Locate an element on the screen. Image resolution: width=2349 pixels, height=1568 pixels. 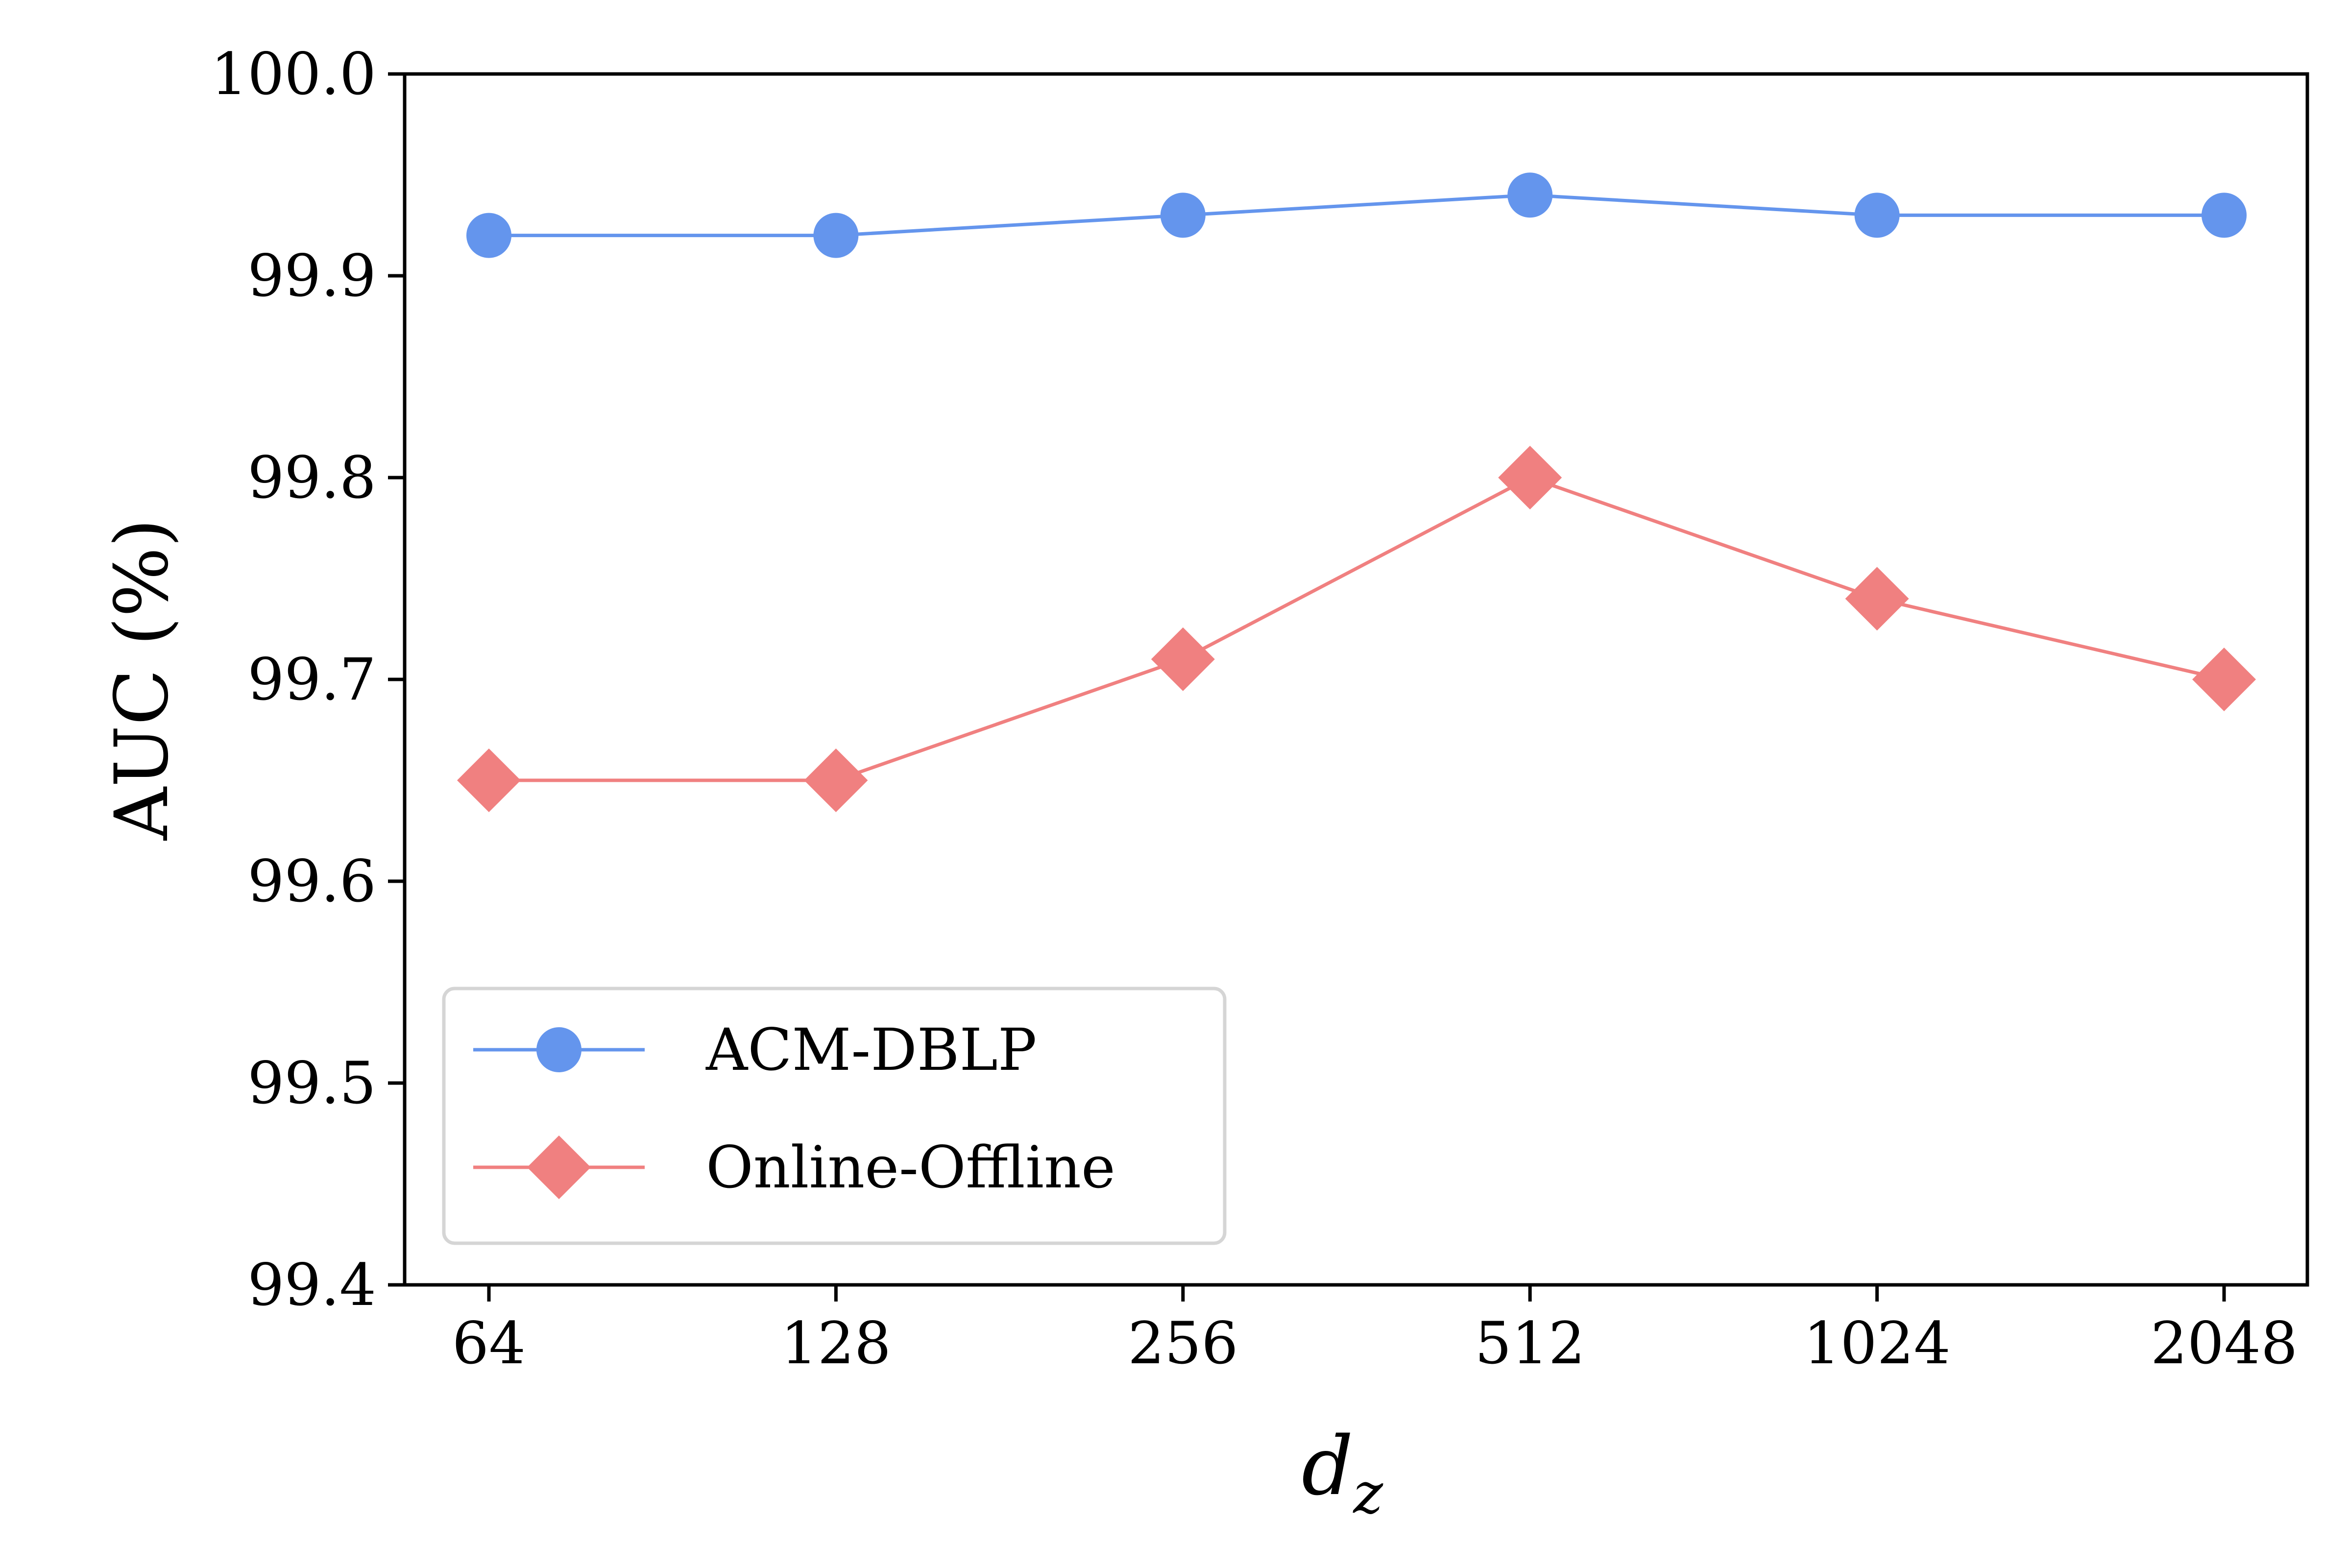
x-axis: 64 128 256 512 1024 2048 is located at coordinates (1375, 1331).